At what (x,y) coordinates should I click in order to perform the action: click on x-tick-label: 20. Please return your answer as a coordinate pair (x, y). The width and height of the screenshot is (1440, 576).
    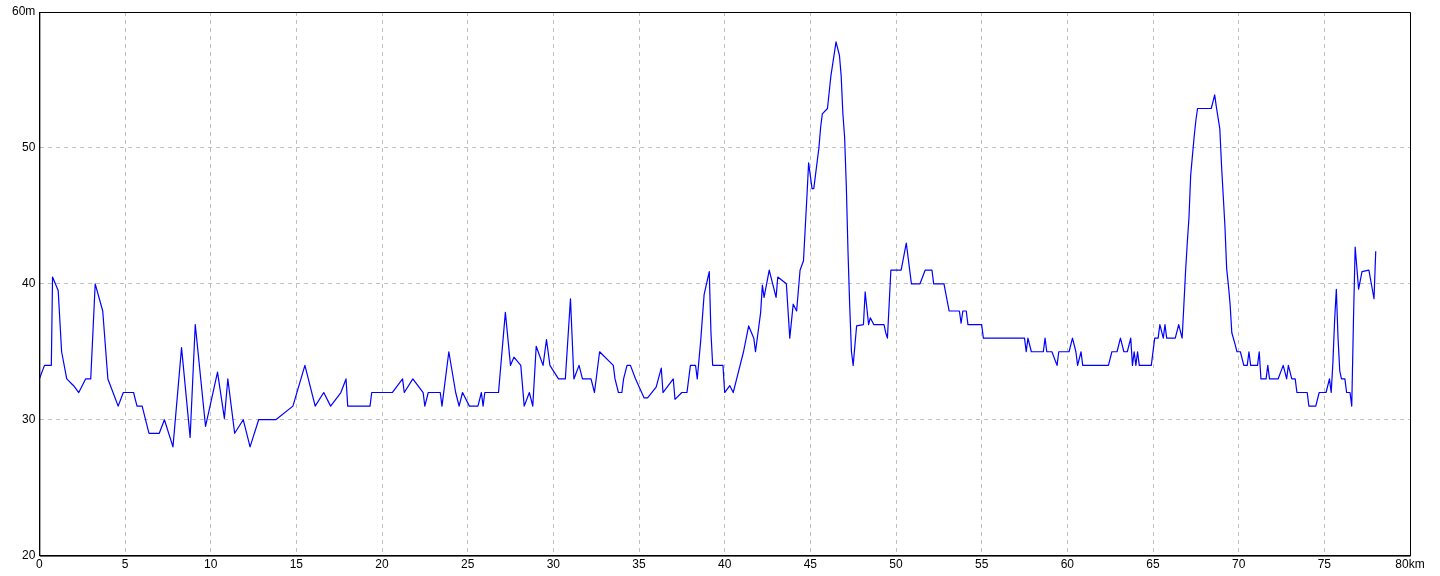
    Looking at the image, I should click on (382, 564).